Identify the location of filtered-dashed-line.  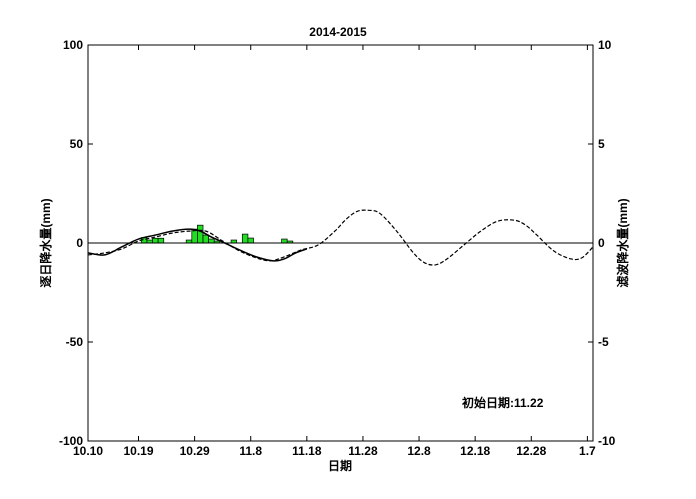
(340, 237).